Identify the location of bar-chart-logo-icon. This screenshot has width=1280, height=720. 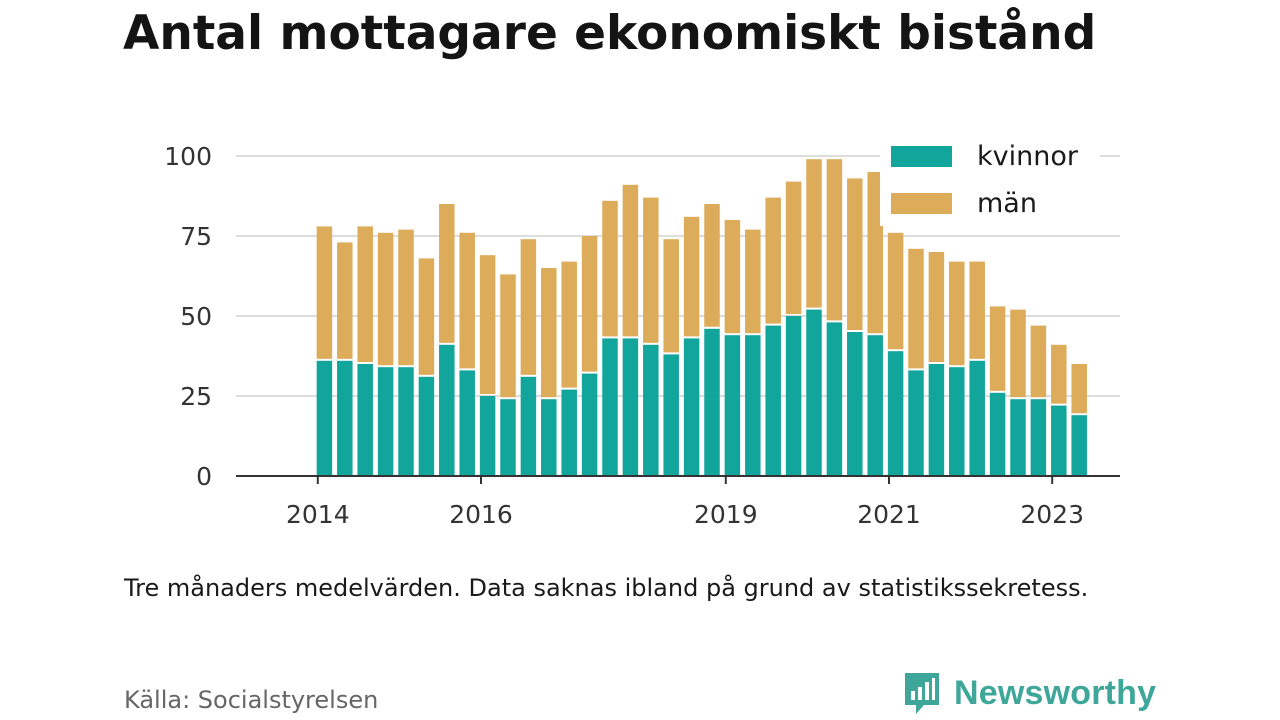
(922, 693).